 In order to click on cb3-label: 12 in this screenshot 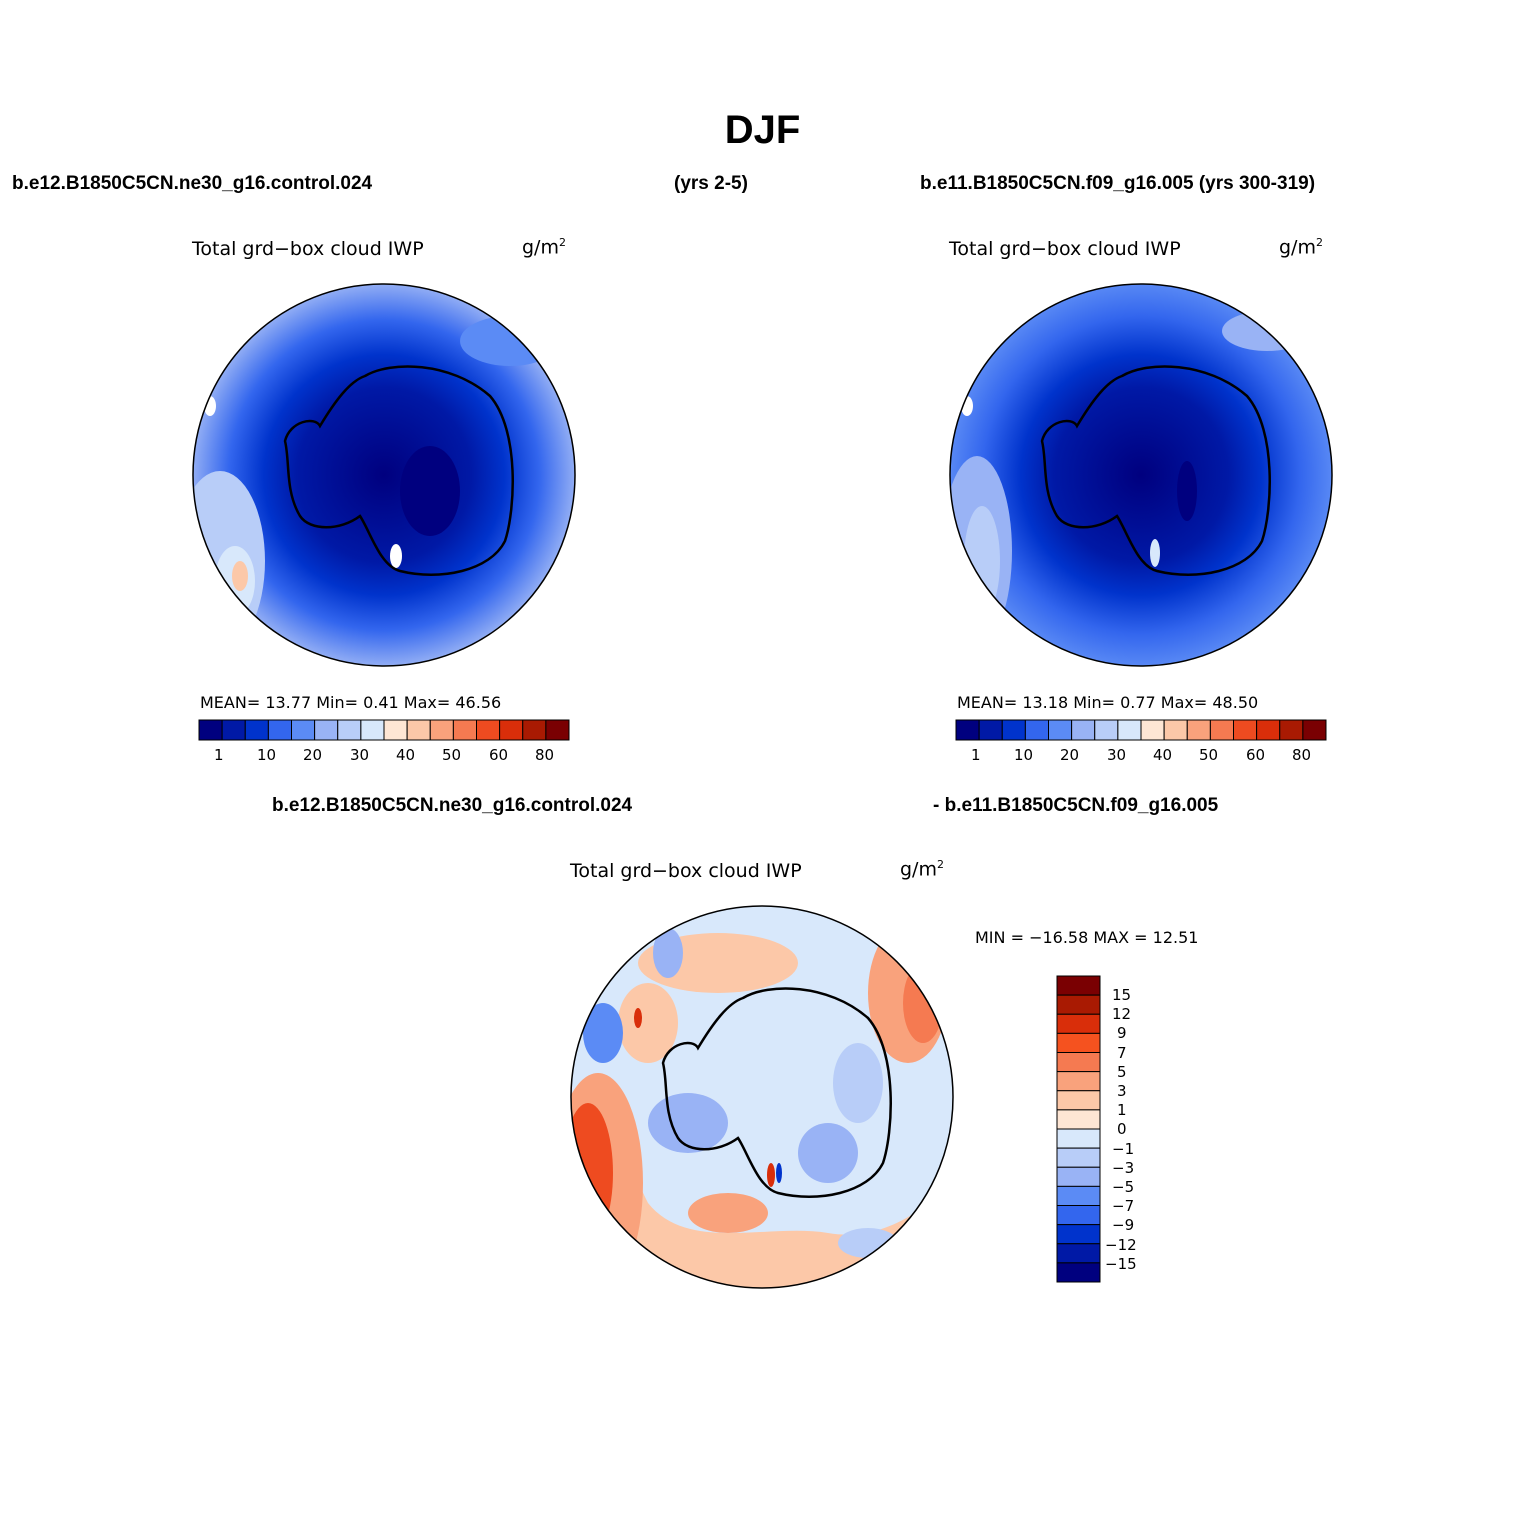, I will do `click(1122, 1014)`.